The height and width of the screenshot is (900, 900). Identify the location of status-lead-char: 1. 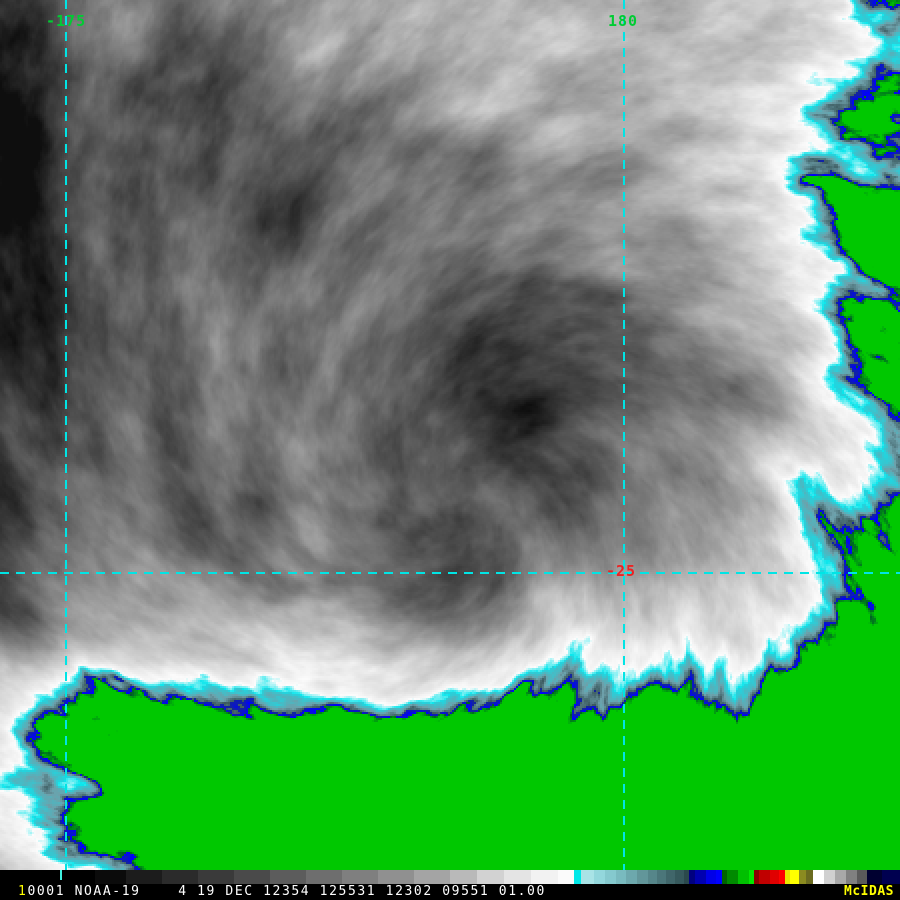
(23, 891).